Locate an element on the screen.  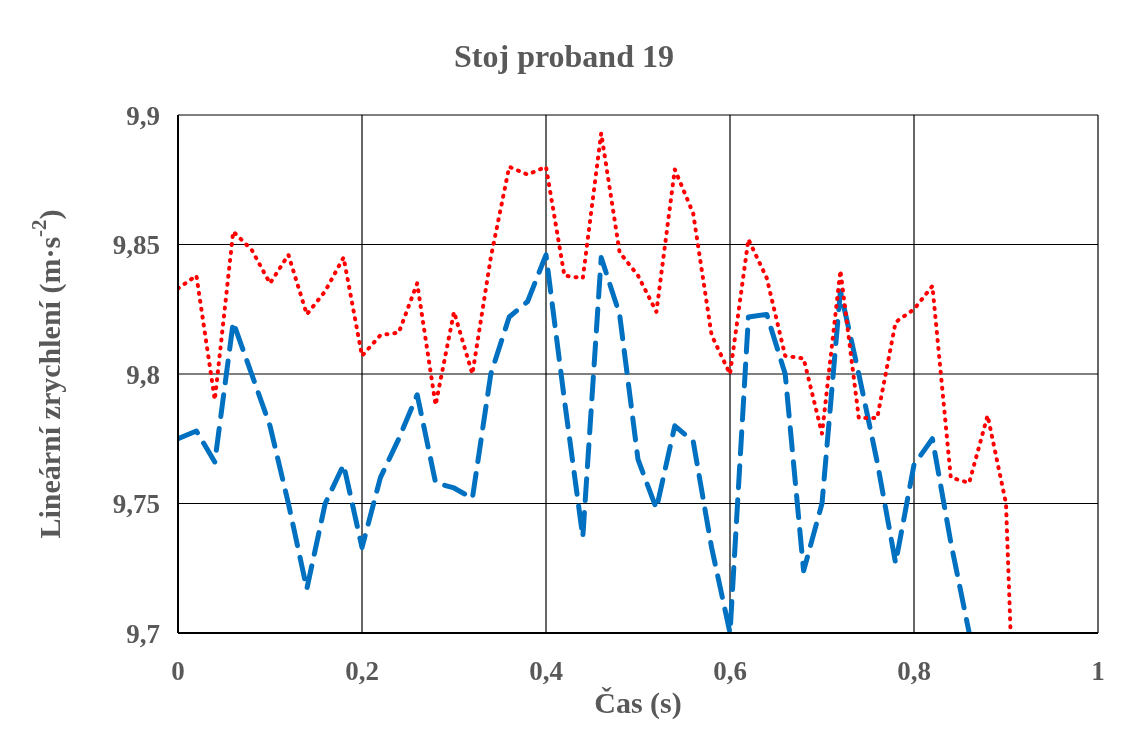
x-tick-label: 0,6 is located at coordinates (730, 671).